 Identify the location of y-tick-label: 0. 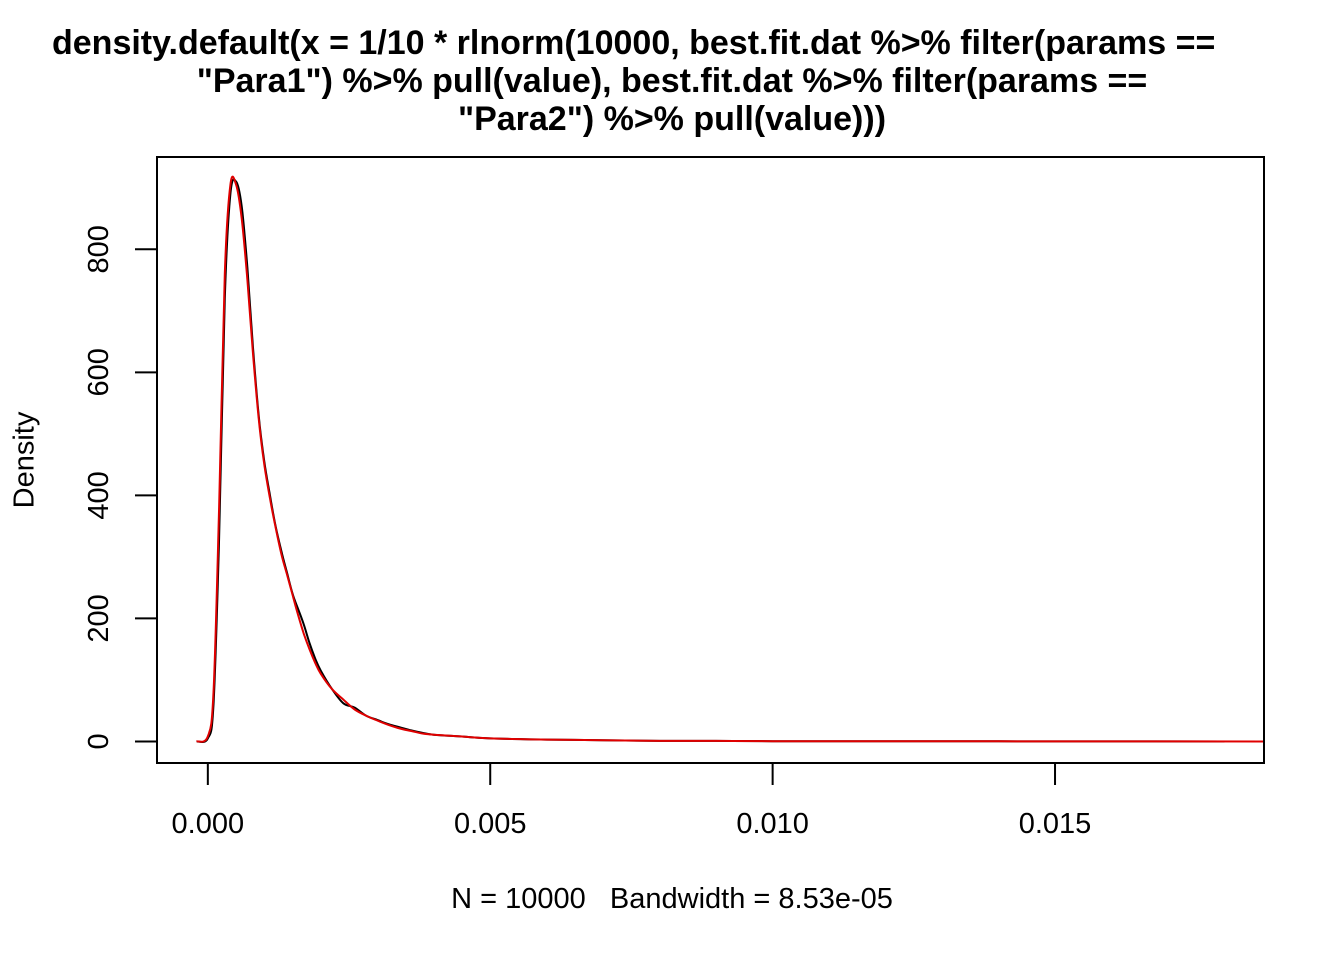
(99, 741).